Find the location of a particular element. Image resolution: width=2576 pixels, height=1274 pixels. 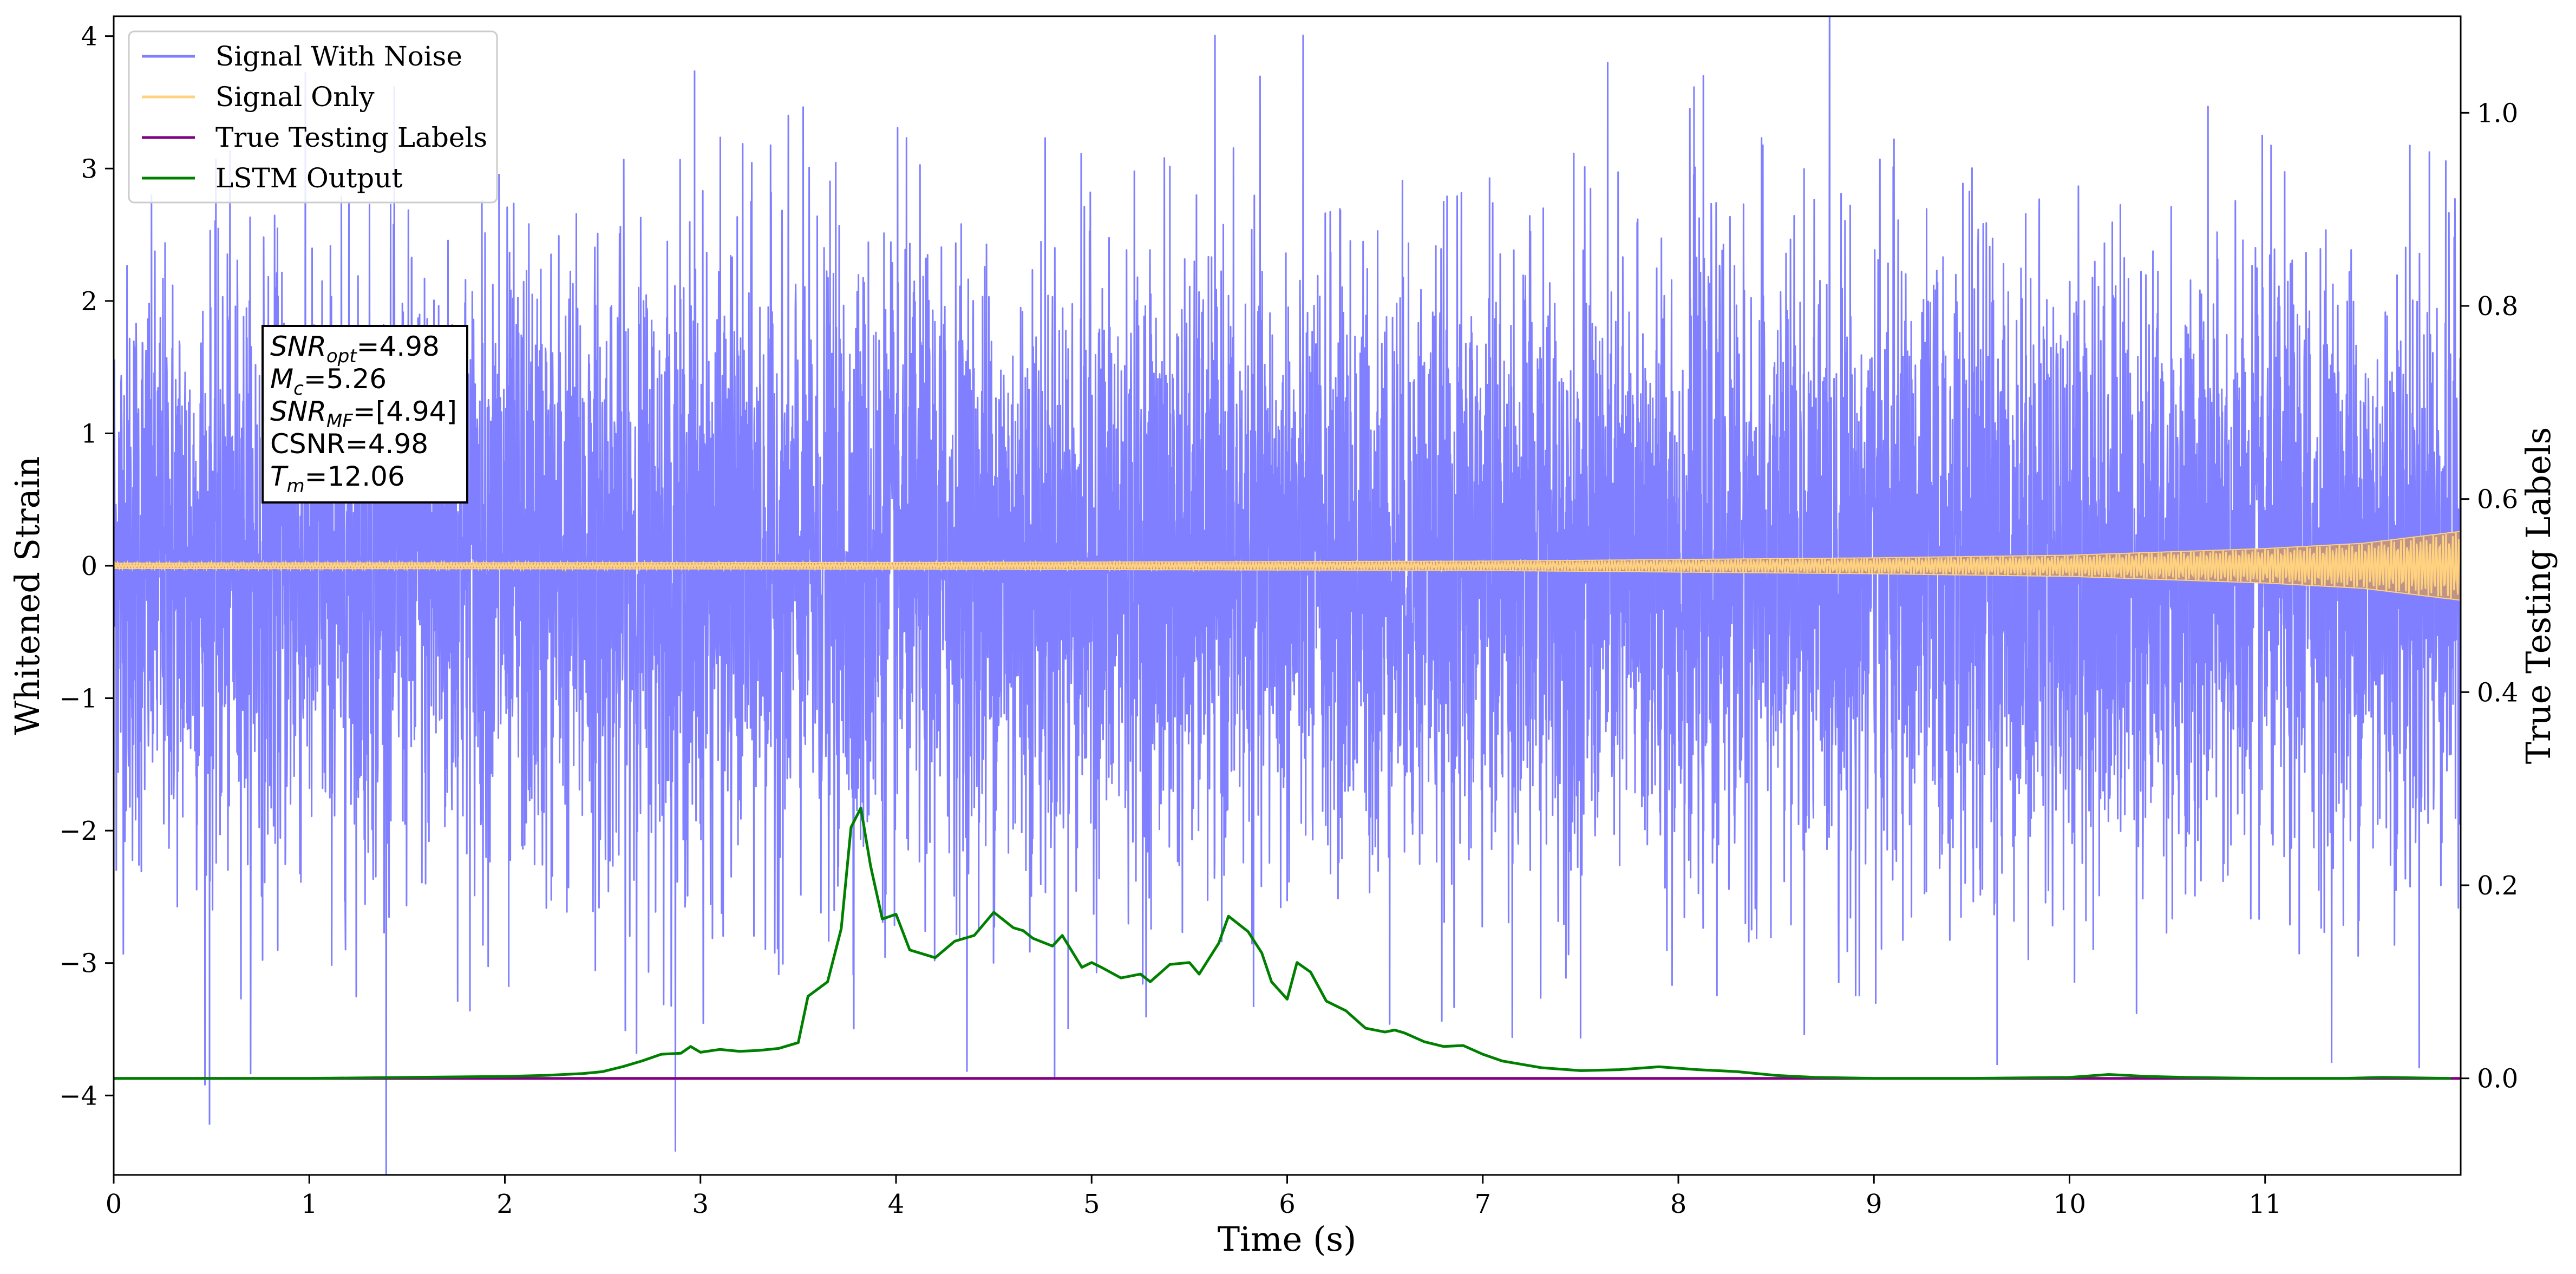

y-left-tick-label: 2 is located at coordinates (89, 301).